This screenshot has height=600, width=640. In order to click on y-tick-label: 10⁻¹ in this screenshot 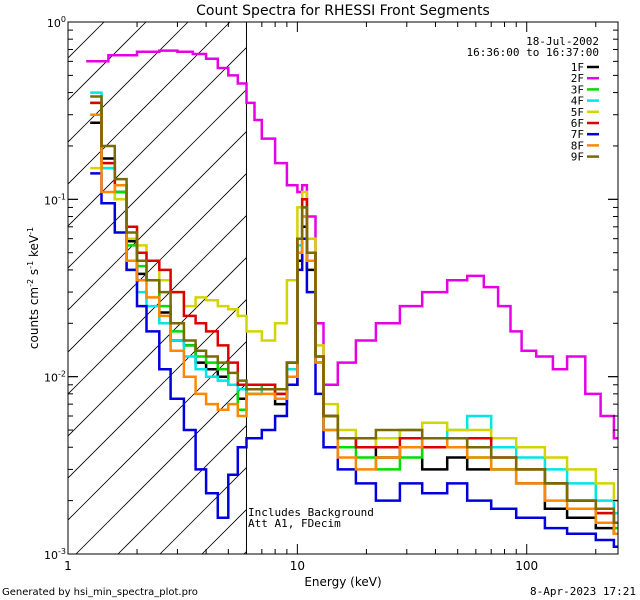, I will do `click(55, 199)`.